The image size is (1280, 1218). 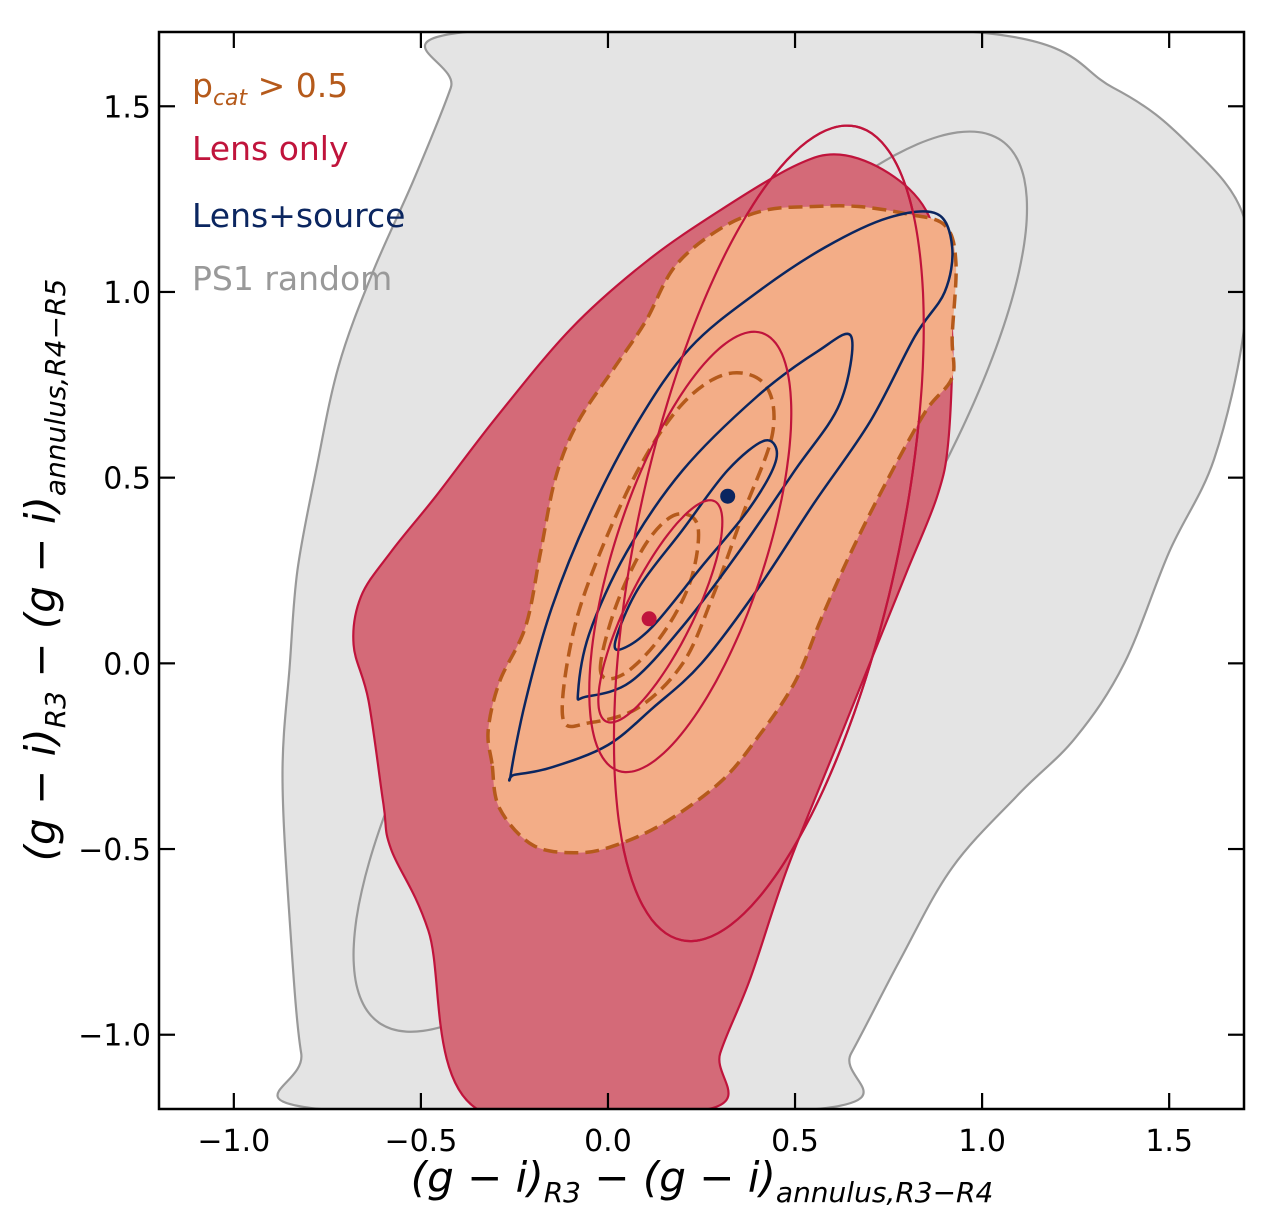 I want to click on pcat-inner-contour, so click(x=668, y=549).